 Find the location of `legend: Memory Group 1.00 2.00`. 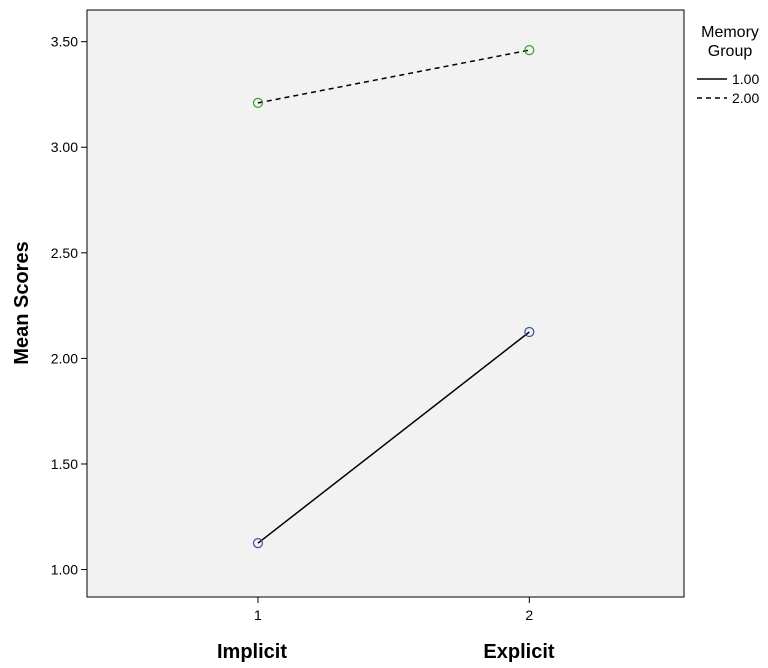

legend: Memory Group 1.00 2.00 is located at coordinates (728, 65).